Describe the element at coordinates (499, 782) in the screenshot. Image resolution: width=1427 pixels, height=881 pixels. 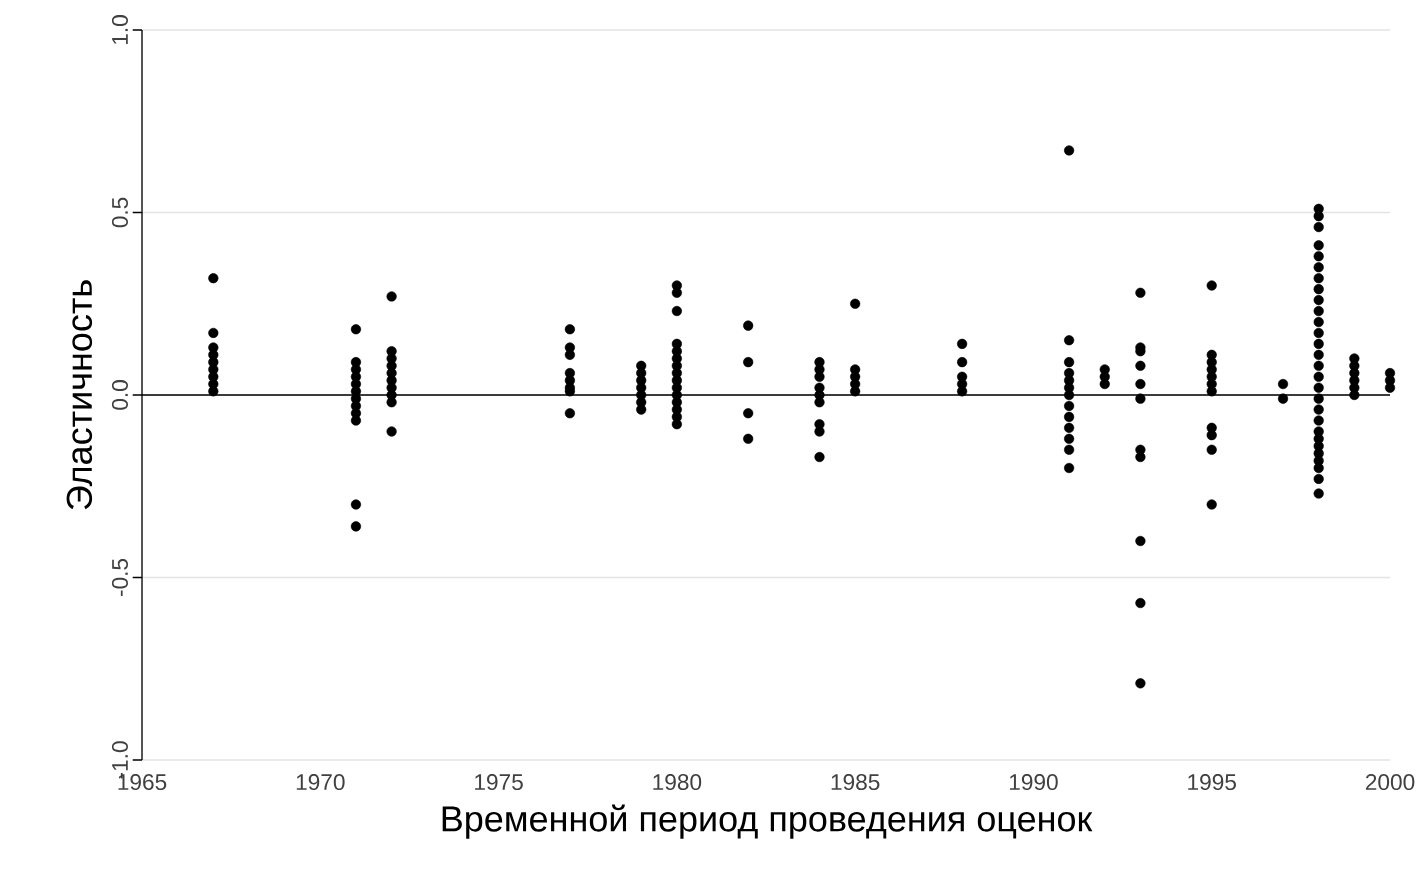
I see `x-tick-label: 1975` at that location.